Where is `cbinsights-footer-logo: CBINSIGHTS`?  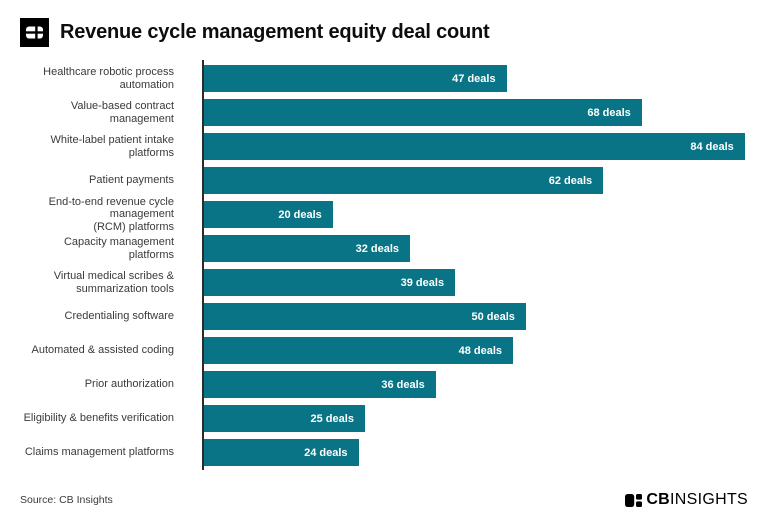
cbinsights-footer-logo: CBINSIGHTS is located at coordinates (686, 500).